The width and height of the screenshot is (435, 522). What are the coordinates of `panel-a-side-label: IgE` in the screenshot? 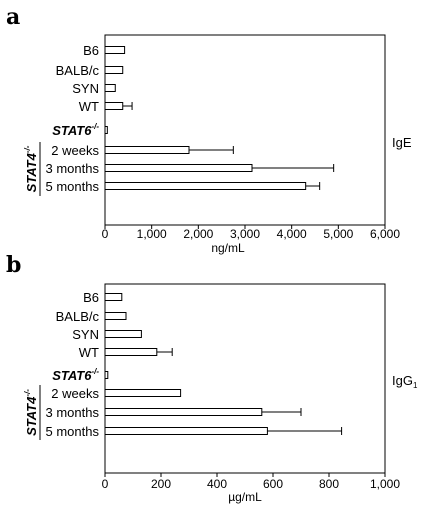 It's located at (402, 142).